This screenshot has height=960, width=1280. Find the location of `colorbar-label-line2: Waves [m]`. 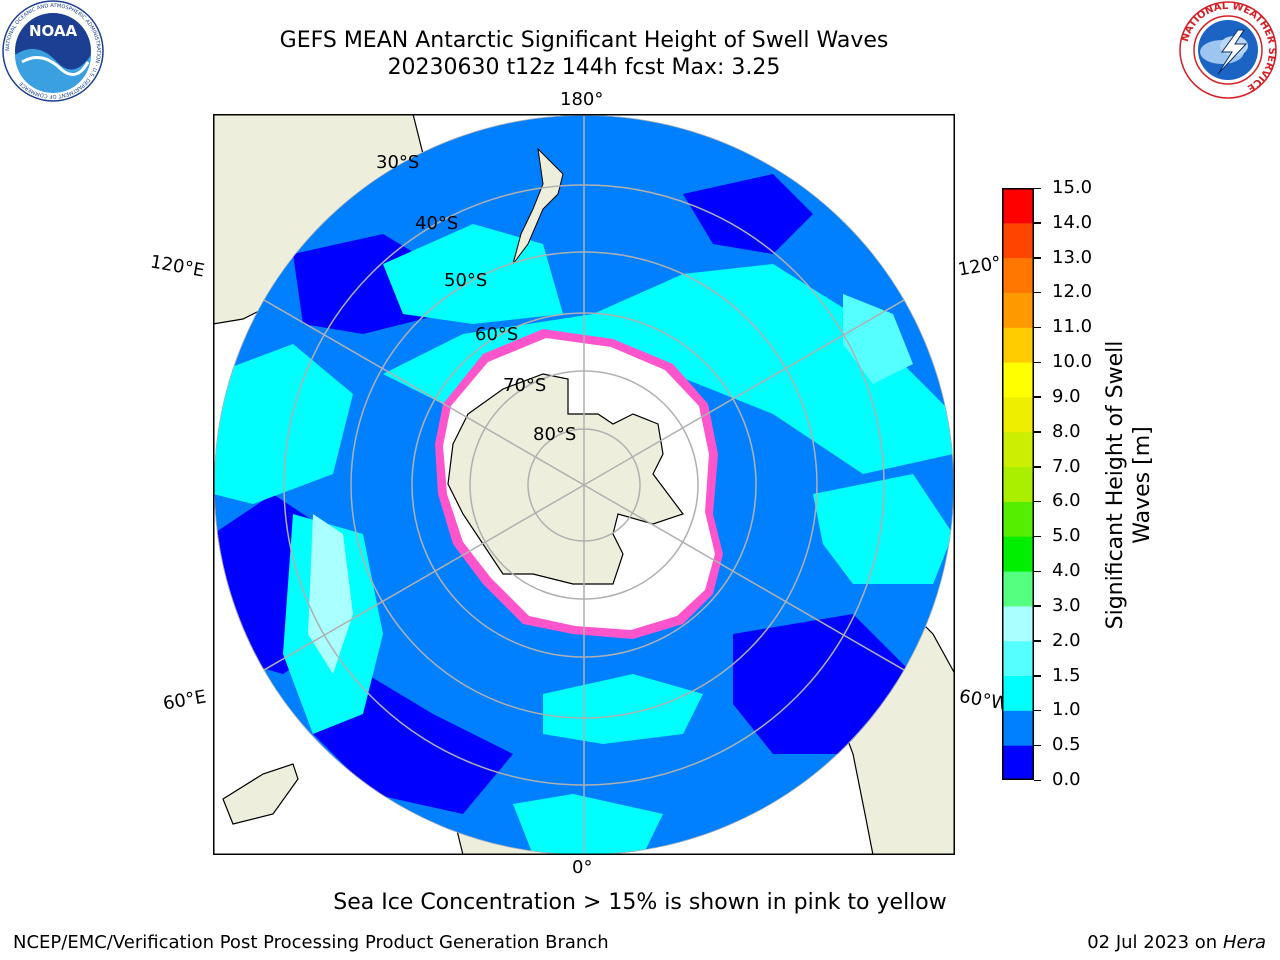

colorbar-label-line2: Waves [m] is located at coordinates (1142, 485).